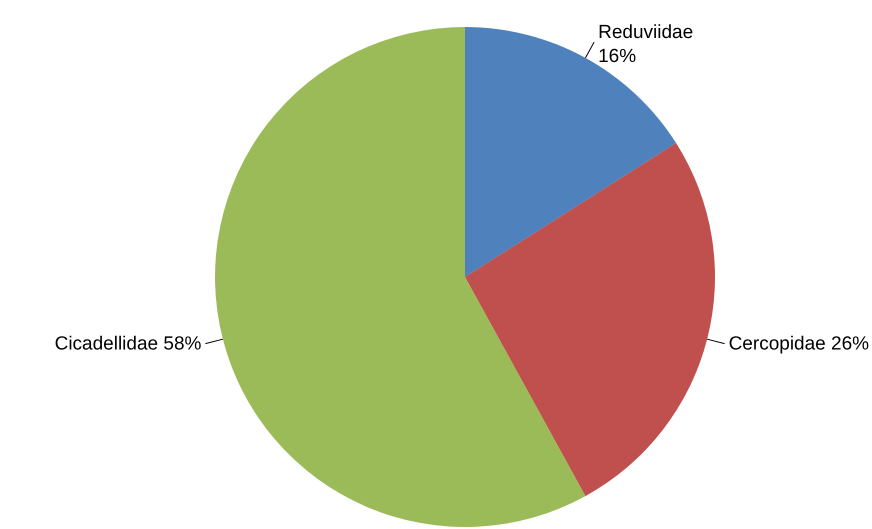  I want to click on slice-label: Cicadellidae 58%, so click(128, 344).